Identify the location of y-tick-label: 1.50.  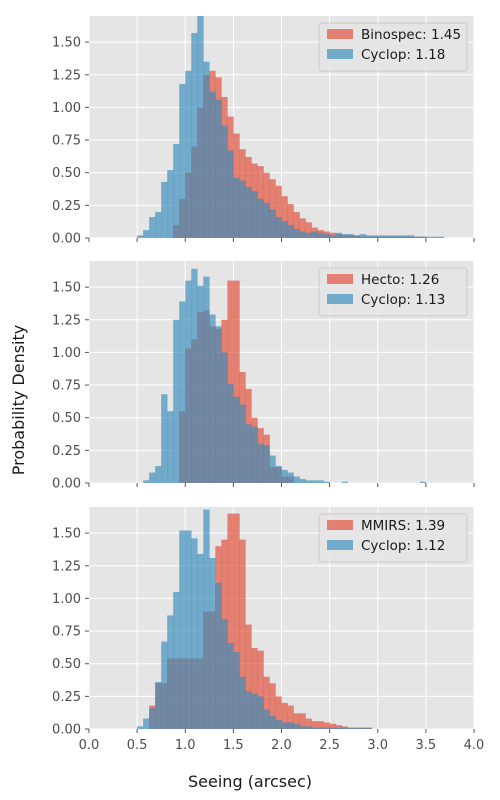
(66, 534).